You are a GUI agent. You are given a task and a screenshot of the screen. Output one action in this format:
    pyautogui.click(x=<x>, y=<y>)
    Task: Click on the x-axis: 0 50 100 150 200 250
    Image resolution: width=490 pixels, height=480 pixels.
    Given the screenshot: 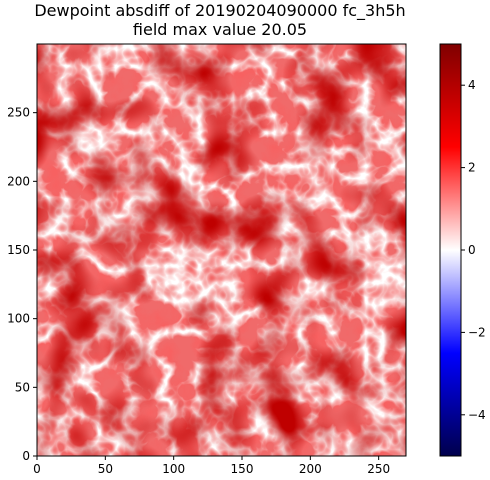 What is the action you would take?
    pyautogui.click(x=211, y=466)
    